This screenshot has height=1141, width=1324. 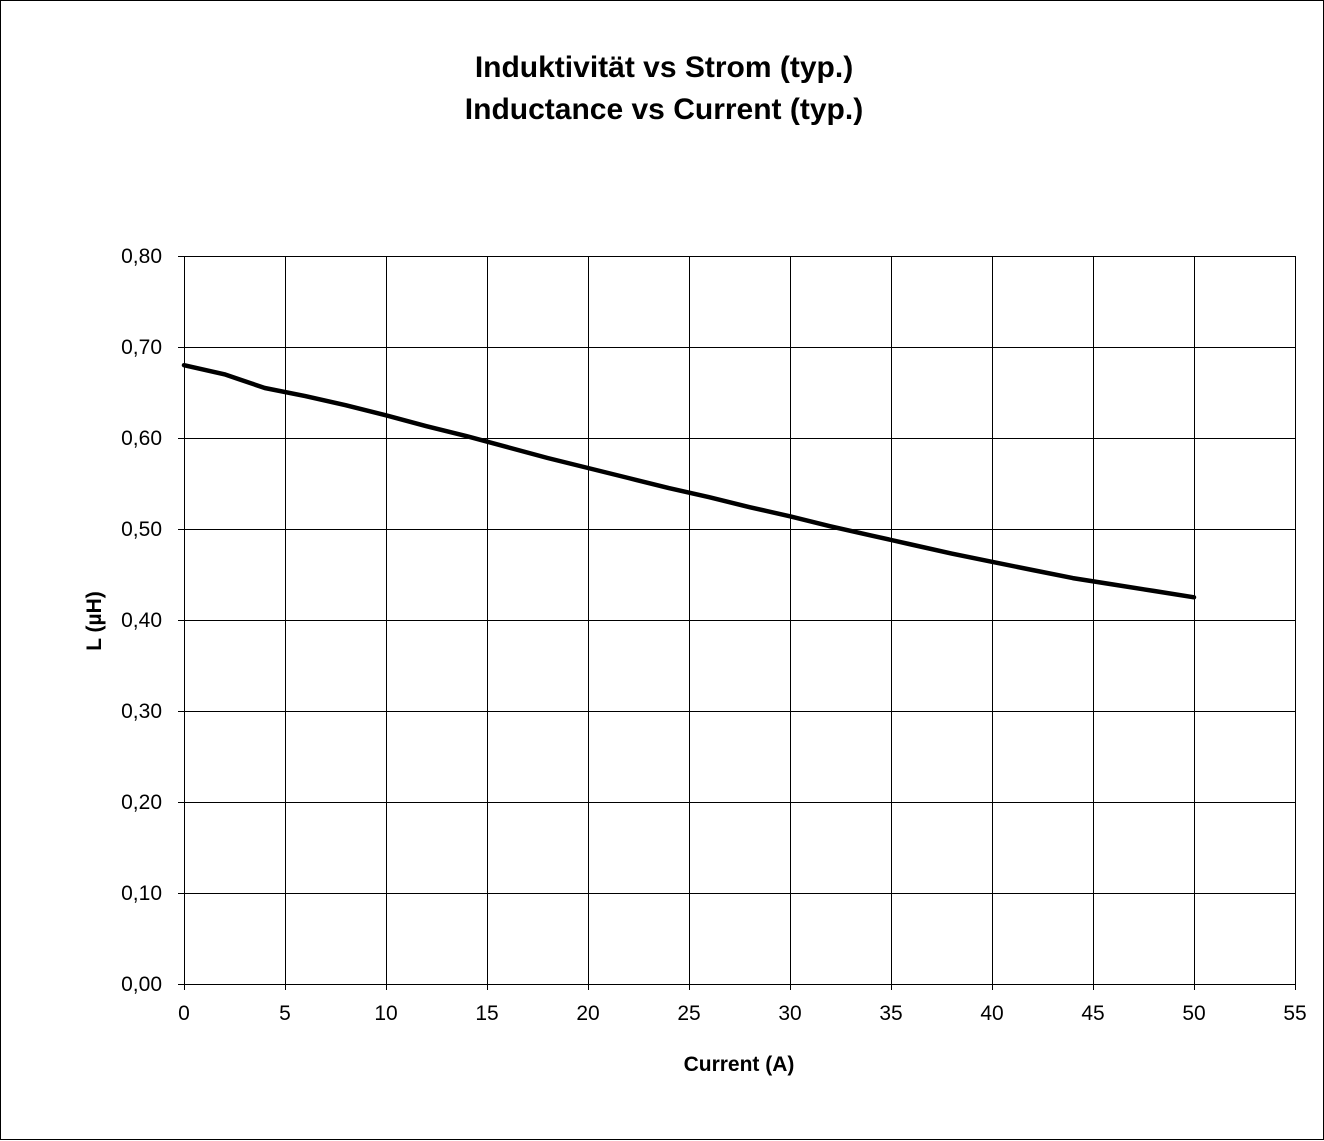 I want to click on y-tick-label: 0,60, so click(x=141, y=438).